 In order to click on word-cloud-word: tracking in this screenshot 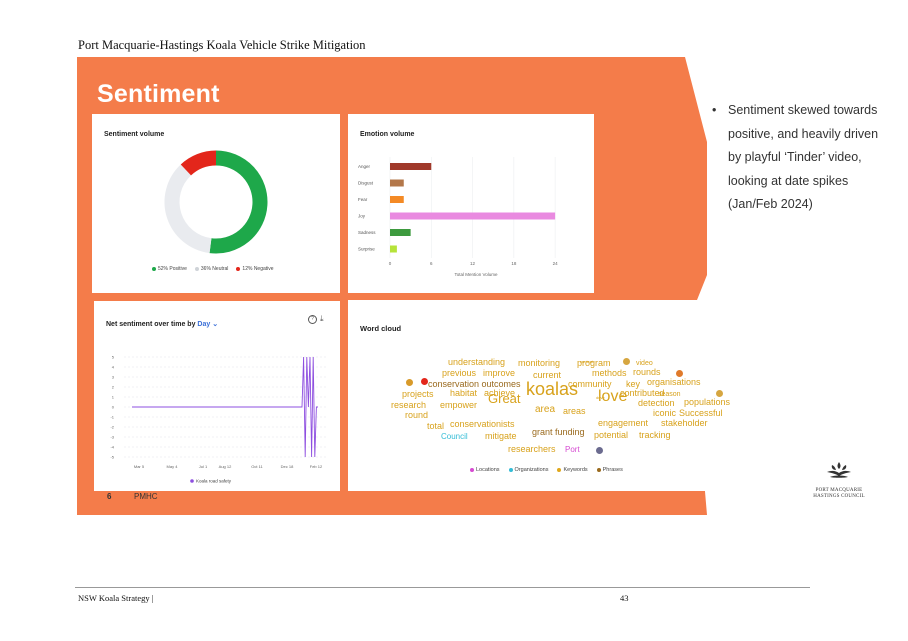, I will do `click(655, 435)`.